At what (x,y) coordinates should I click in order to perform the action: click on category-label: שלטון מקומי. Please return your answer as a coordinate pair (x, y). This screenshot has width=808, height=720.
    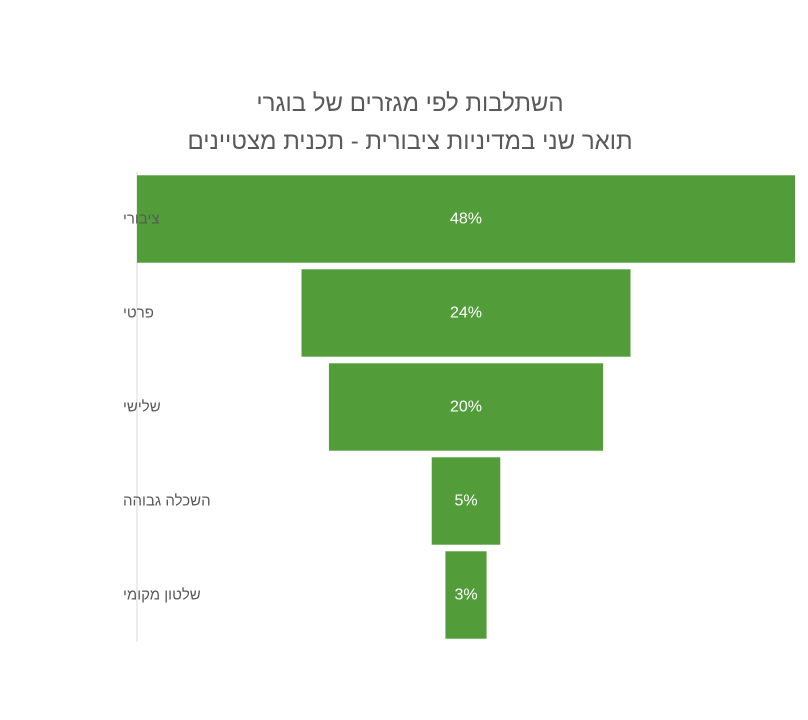
    Looking at the image, I should click on (162, 595).